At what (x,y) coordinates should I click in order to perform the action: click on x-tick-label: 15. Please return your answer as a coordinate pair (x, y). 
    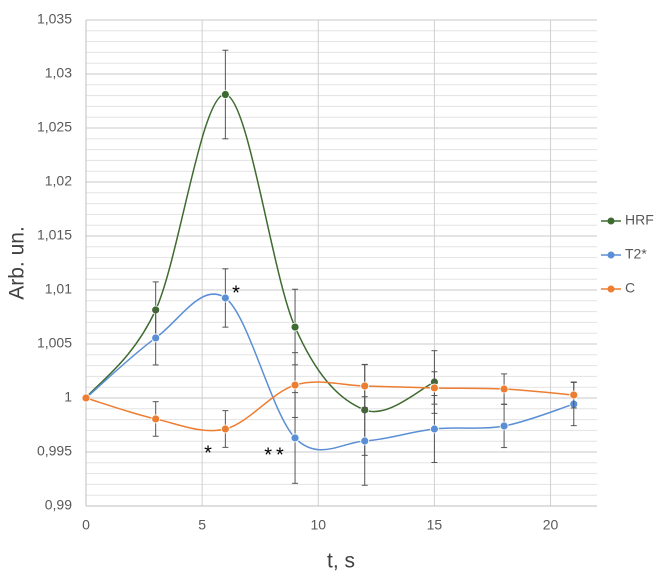
    Looking at the image, I should click on (435, 525).